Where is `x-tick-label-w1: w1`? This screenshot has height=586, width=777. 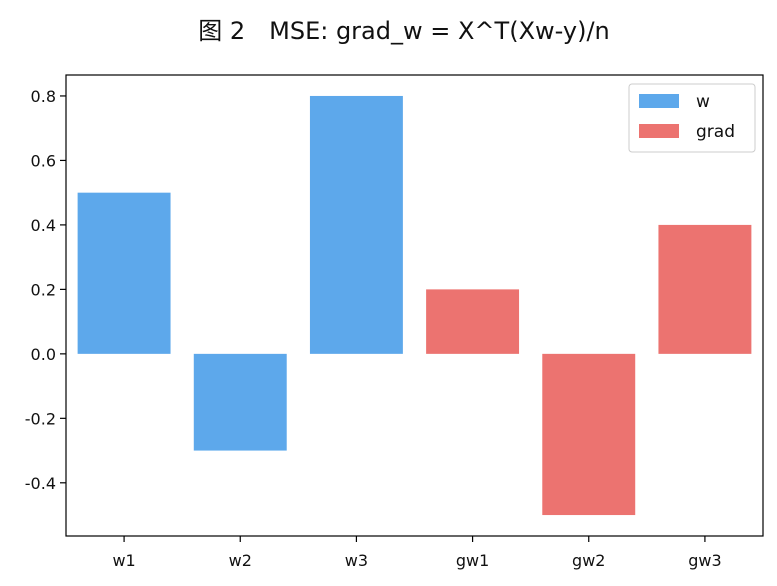
x-tick-label-w1: w1 is located at coordinates (123, 560).